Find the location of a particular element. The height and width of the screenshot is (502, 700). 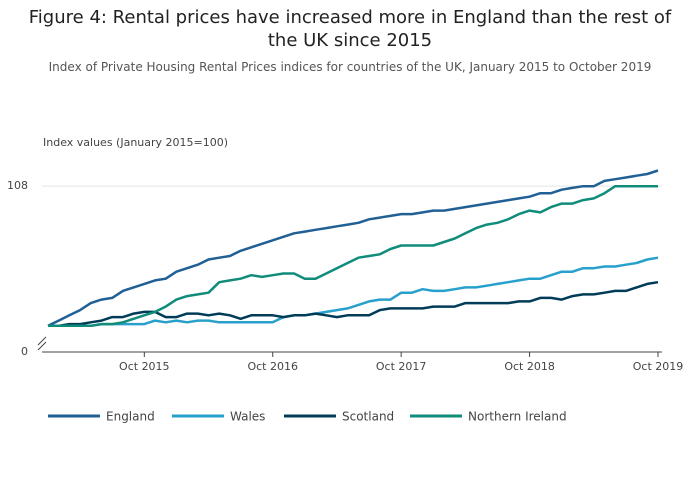

y-tick-label: 0 is located at coordinates (24, 351).